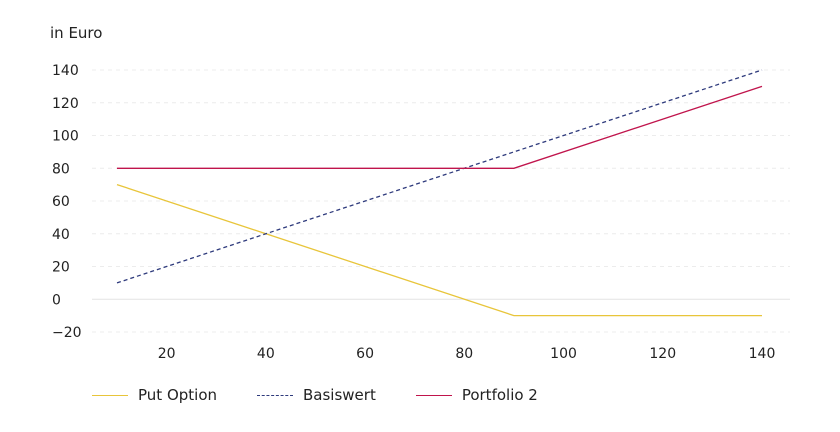 The height and width of the screenshot is (432, 840). I want to click on legend-item-put-option: Put Option, so click(154, 395).